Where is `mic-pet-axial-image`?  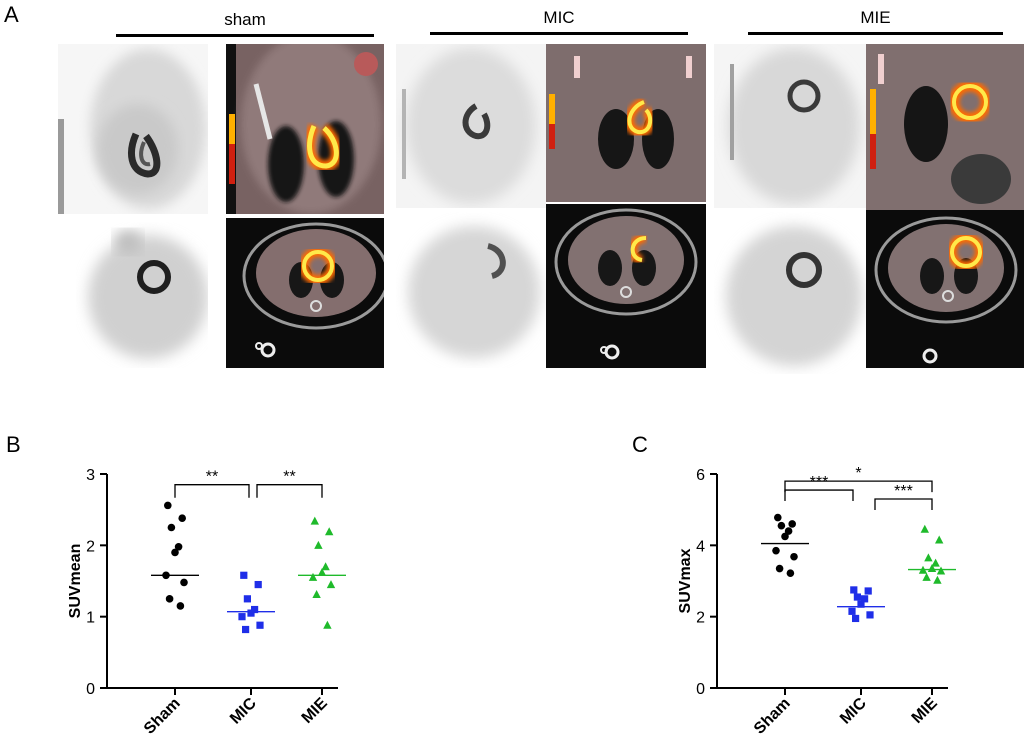
mic-pet-axial-image is located at coordinates (471, 289).